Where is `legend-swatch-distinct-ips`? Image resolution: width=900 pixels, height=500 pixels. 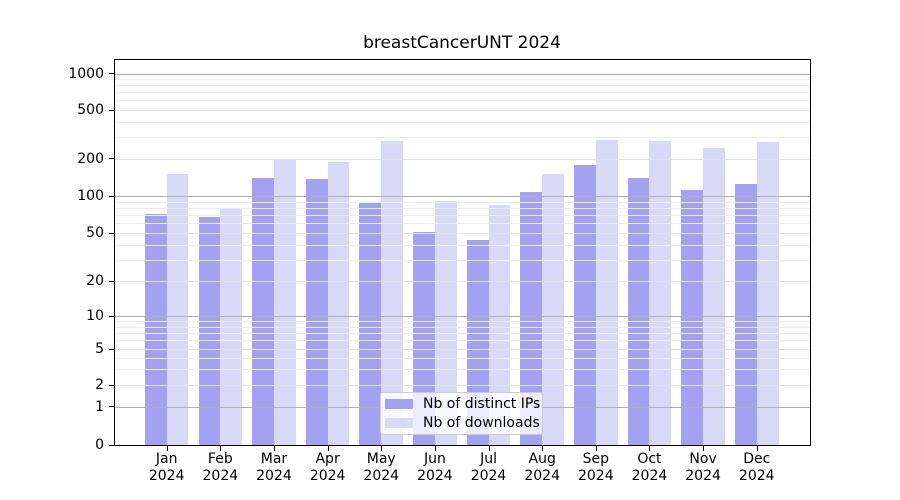 legend-swatch-distinct-ips is located at coordinates (399, 404).